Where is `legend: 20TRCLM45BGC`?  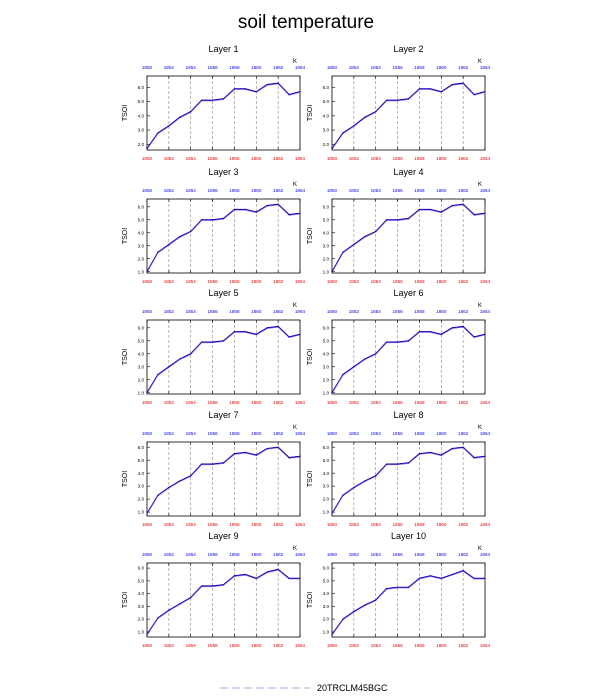
legend: 20TRCLM45BGC is located at coordinates (304, 688).